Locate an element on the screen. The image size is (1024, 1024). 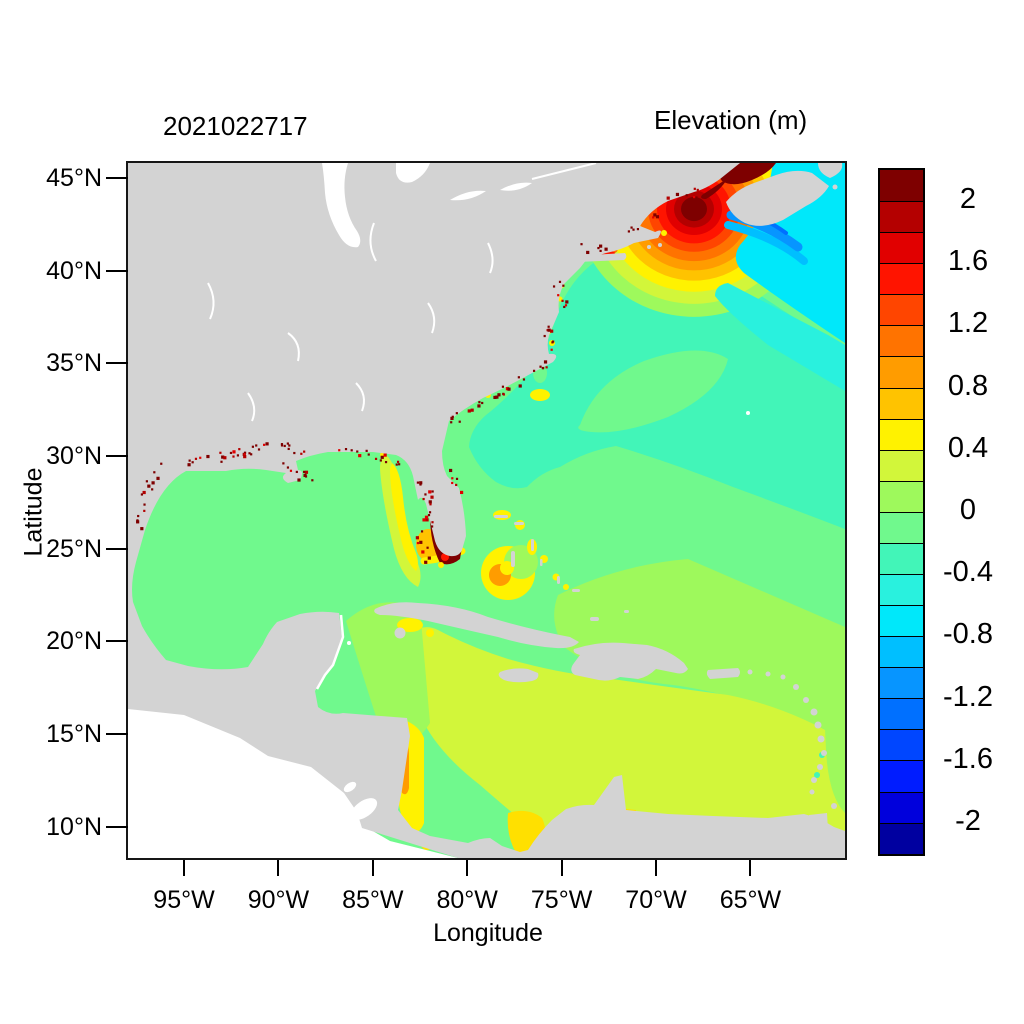
colorbar-tick-label: -2 is located at coordinates (968, 820).